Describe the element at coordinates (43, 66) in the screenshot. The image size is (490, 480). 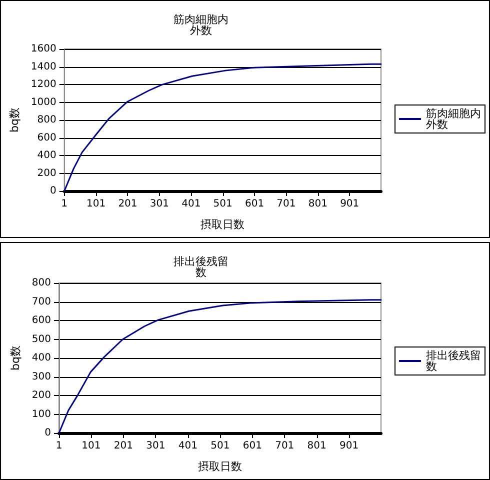
I see `y-tick-label: 1400` at that location.